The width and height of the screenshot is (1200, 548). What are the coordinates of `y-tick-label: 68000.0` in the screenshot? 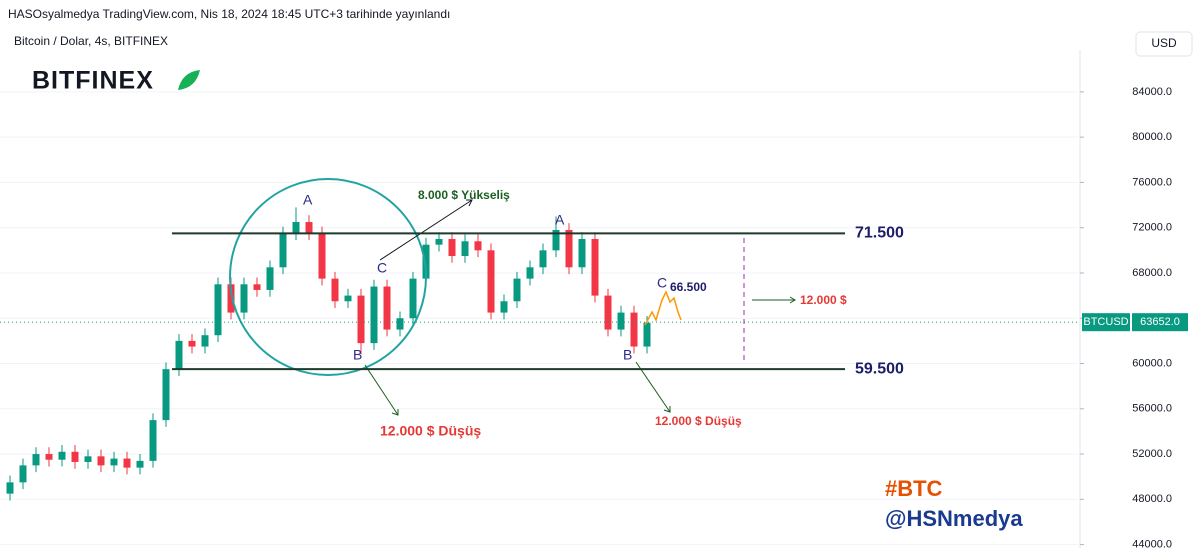 It's located at (1152, 273).